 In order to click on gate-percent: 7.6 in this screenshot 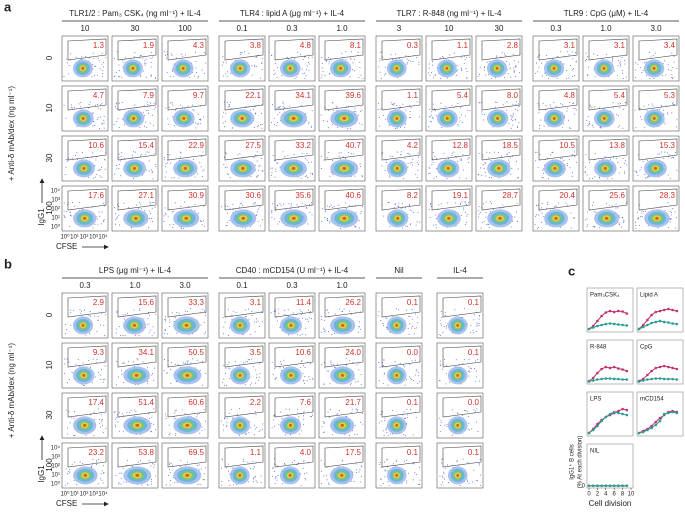, I will do `click(306, 402)`.